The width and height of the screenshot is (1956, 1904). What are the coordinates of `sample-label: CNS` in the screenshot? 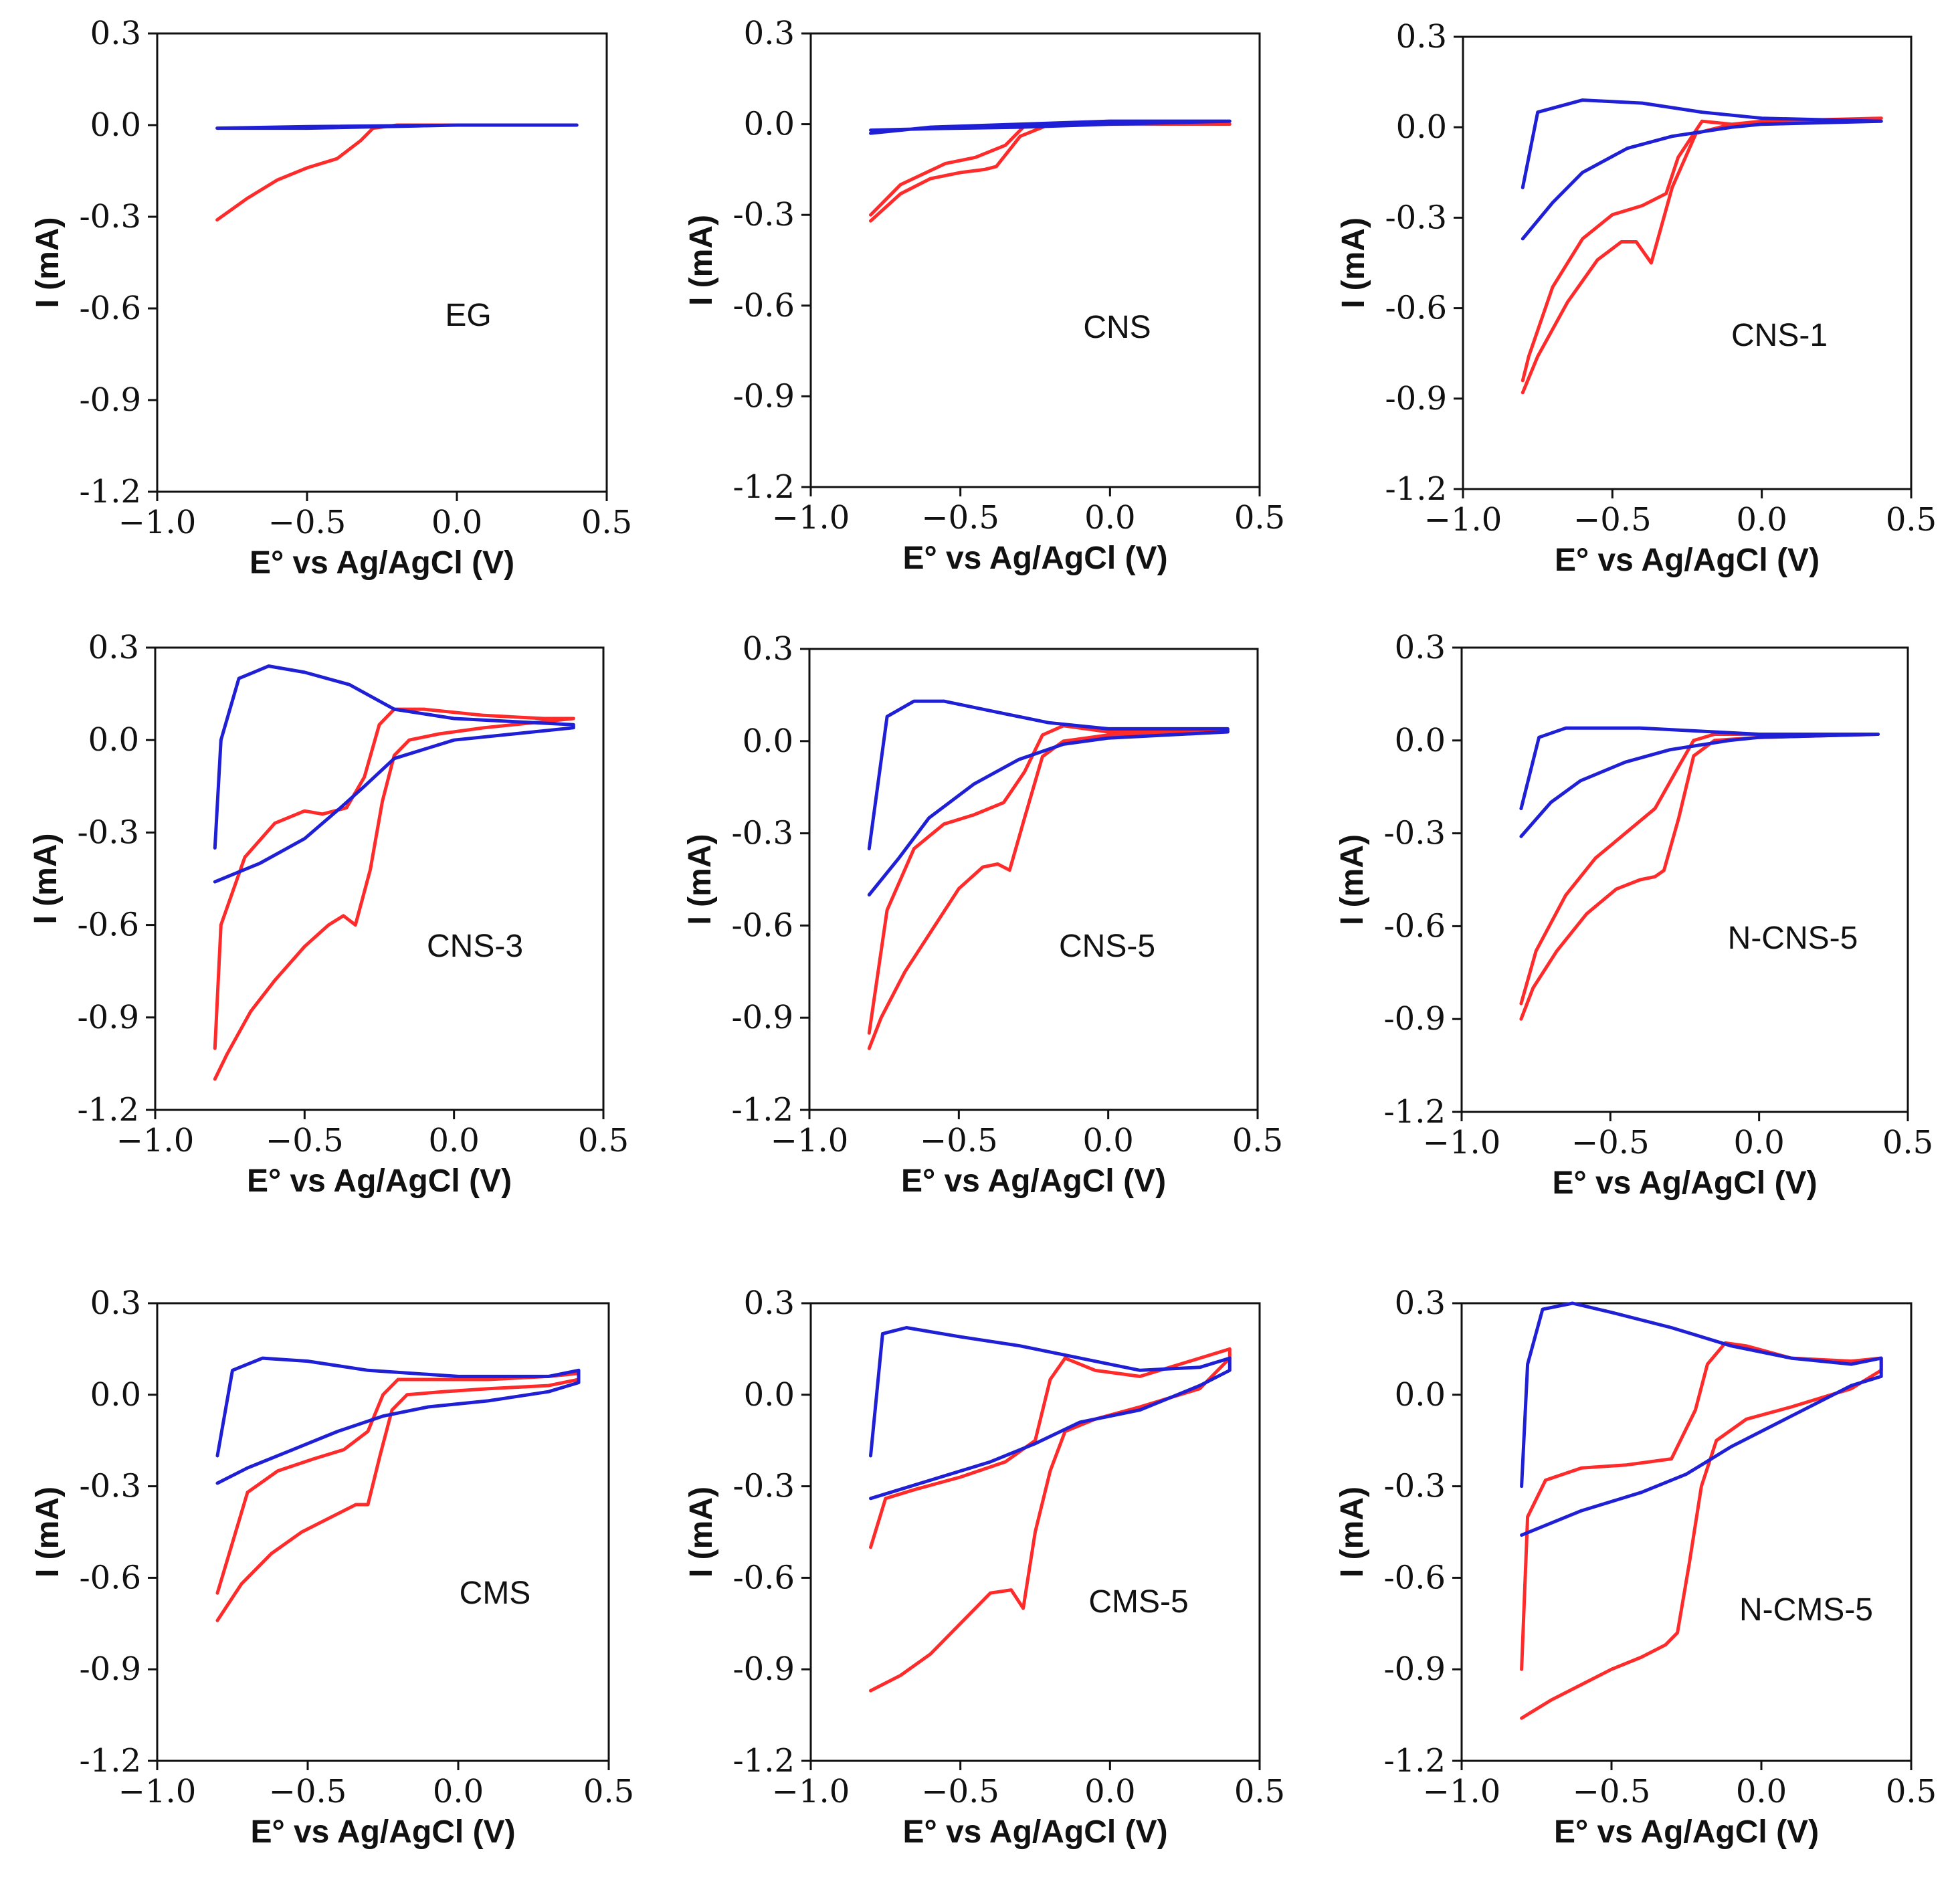 It's located at (1117, 327).